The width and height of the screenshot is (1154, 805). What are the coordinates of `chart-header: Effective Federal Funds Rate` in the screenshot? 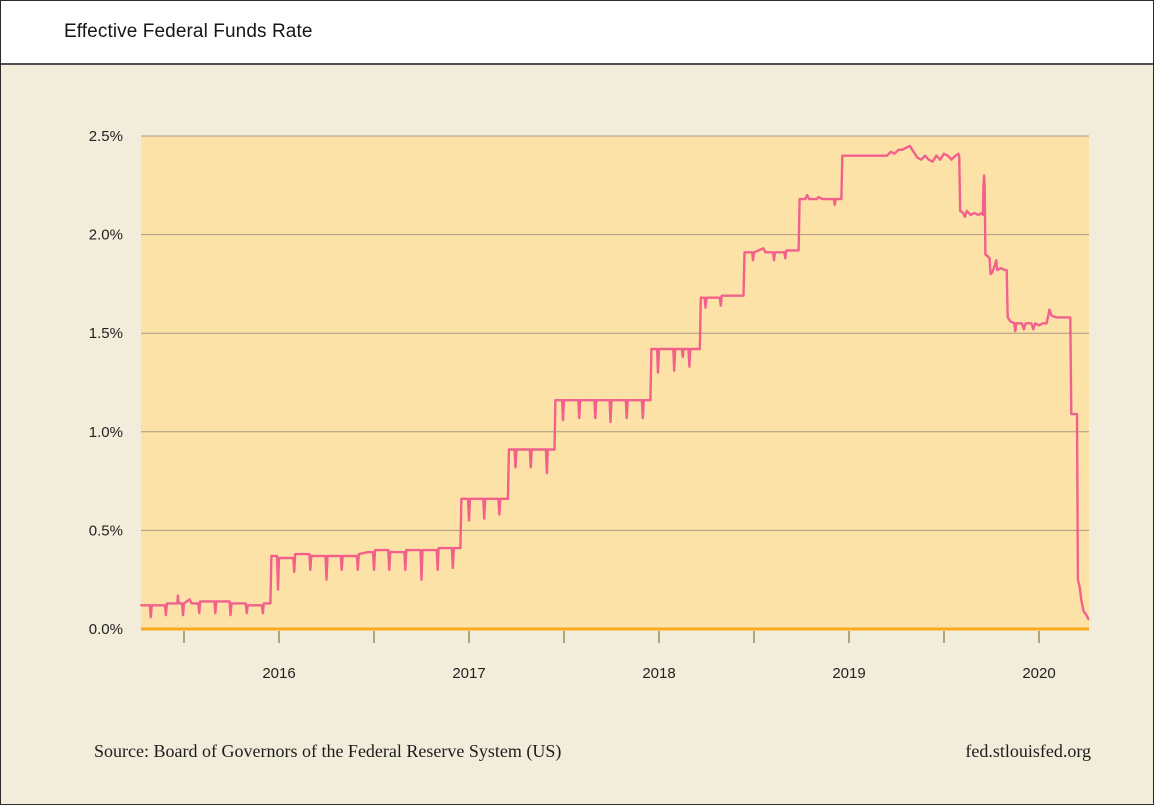 It's located at (577, 33).